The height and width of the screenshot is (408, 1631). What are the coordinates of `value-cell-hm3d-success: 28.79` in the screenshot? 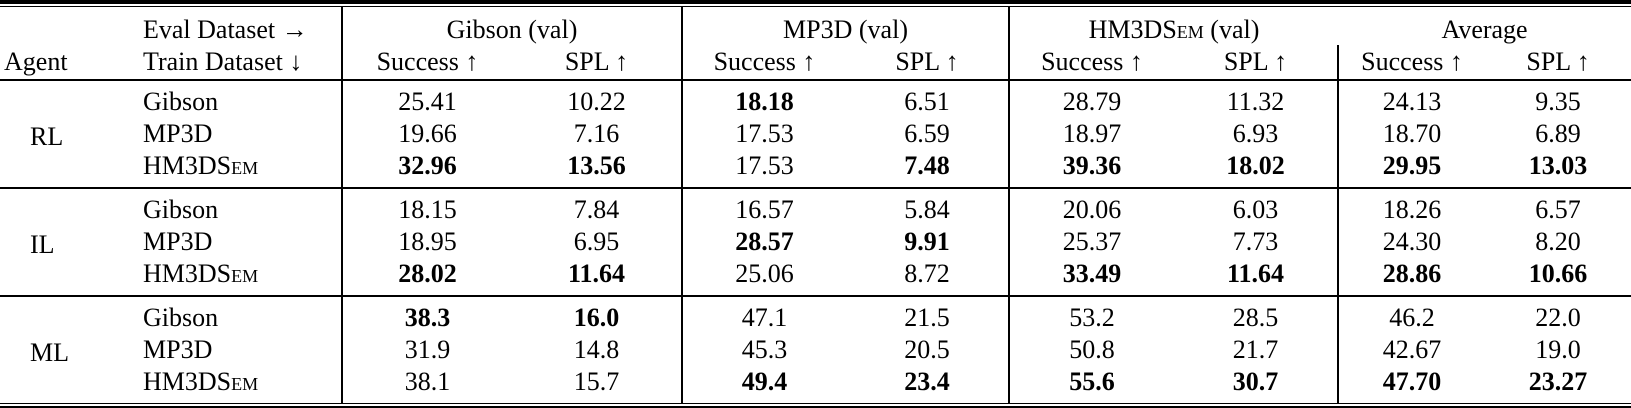 It's located at (1092, 102).